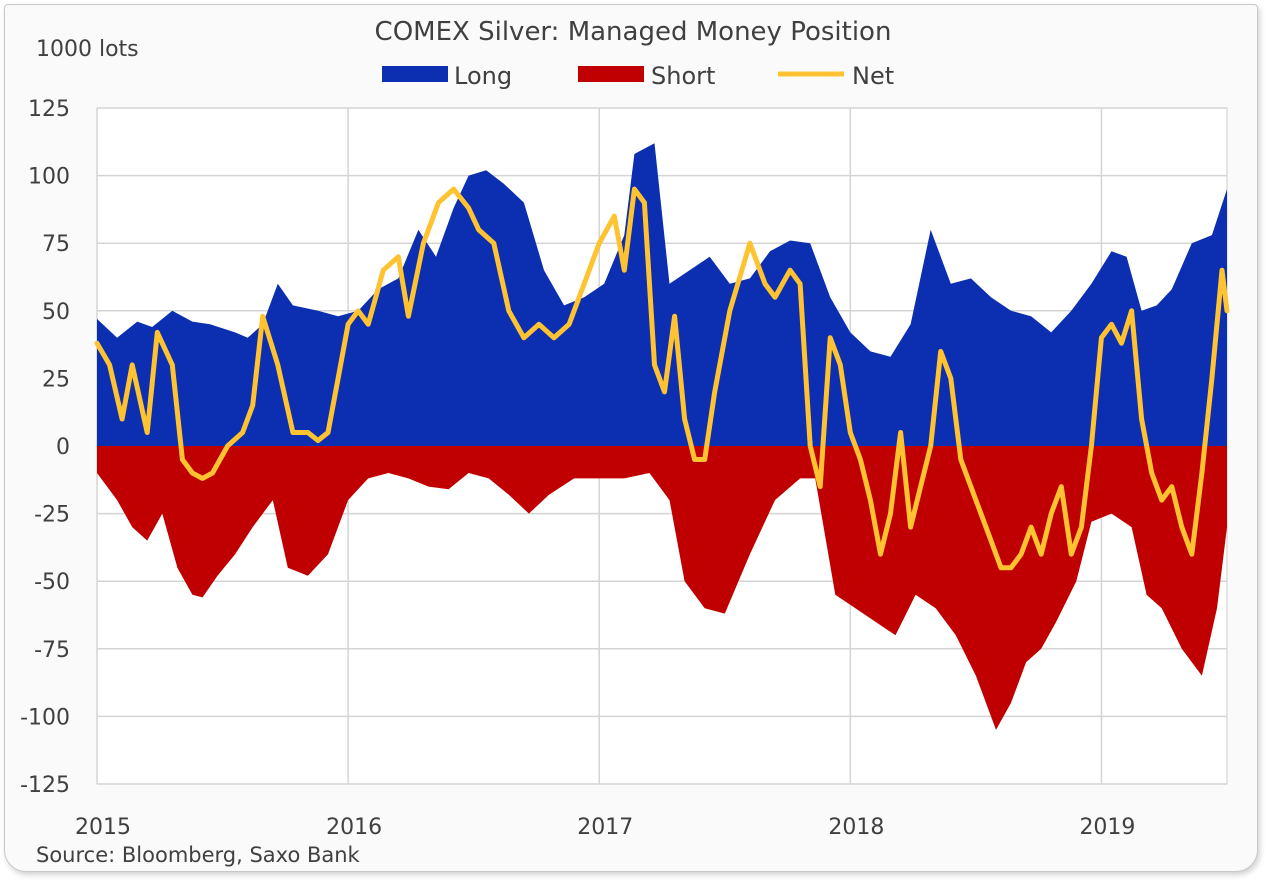 This screenshot has height=882, width=1266. What do you see at coordinates (354, 827) in the screenshot?
I see `x-tick-label: 2016` at bounding box center [354, 827].